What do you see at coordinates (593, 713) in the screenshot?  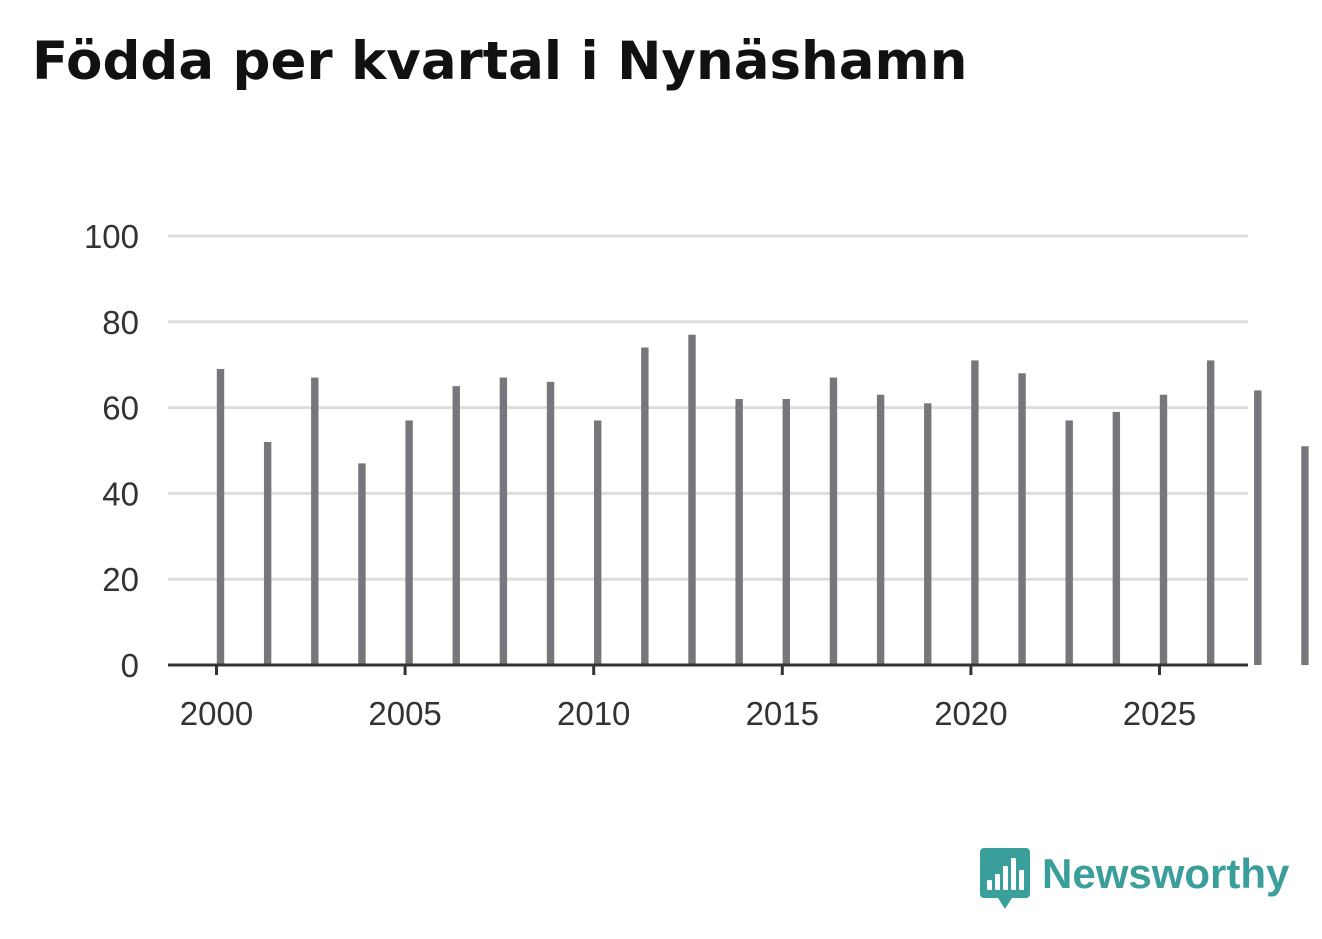 I see `x-tick-label: 2010` at bounding box center [593, 713].